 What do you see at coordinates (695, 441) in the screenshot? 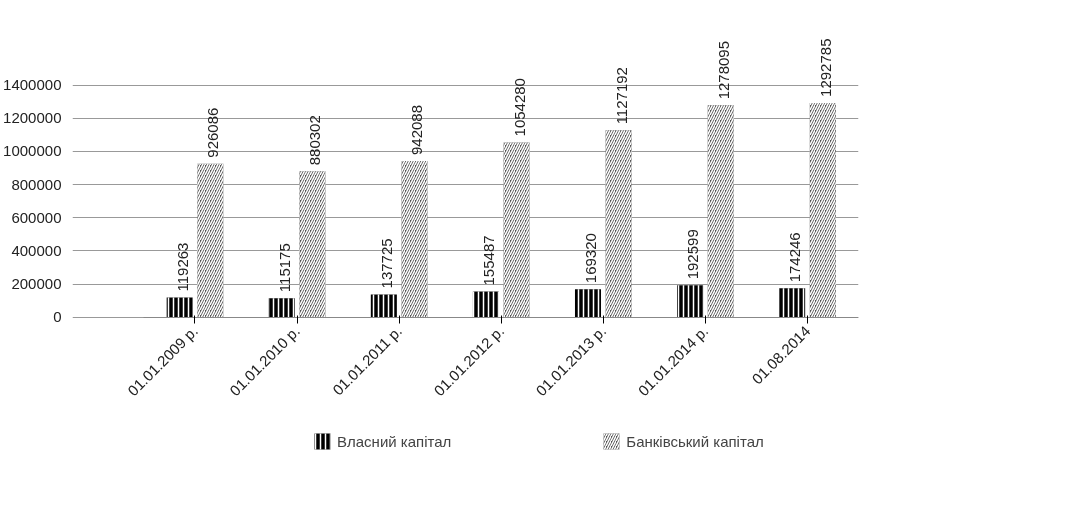
I see `legend-label: Банківський капітал` at bounding box center [695, 441].